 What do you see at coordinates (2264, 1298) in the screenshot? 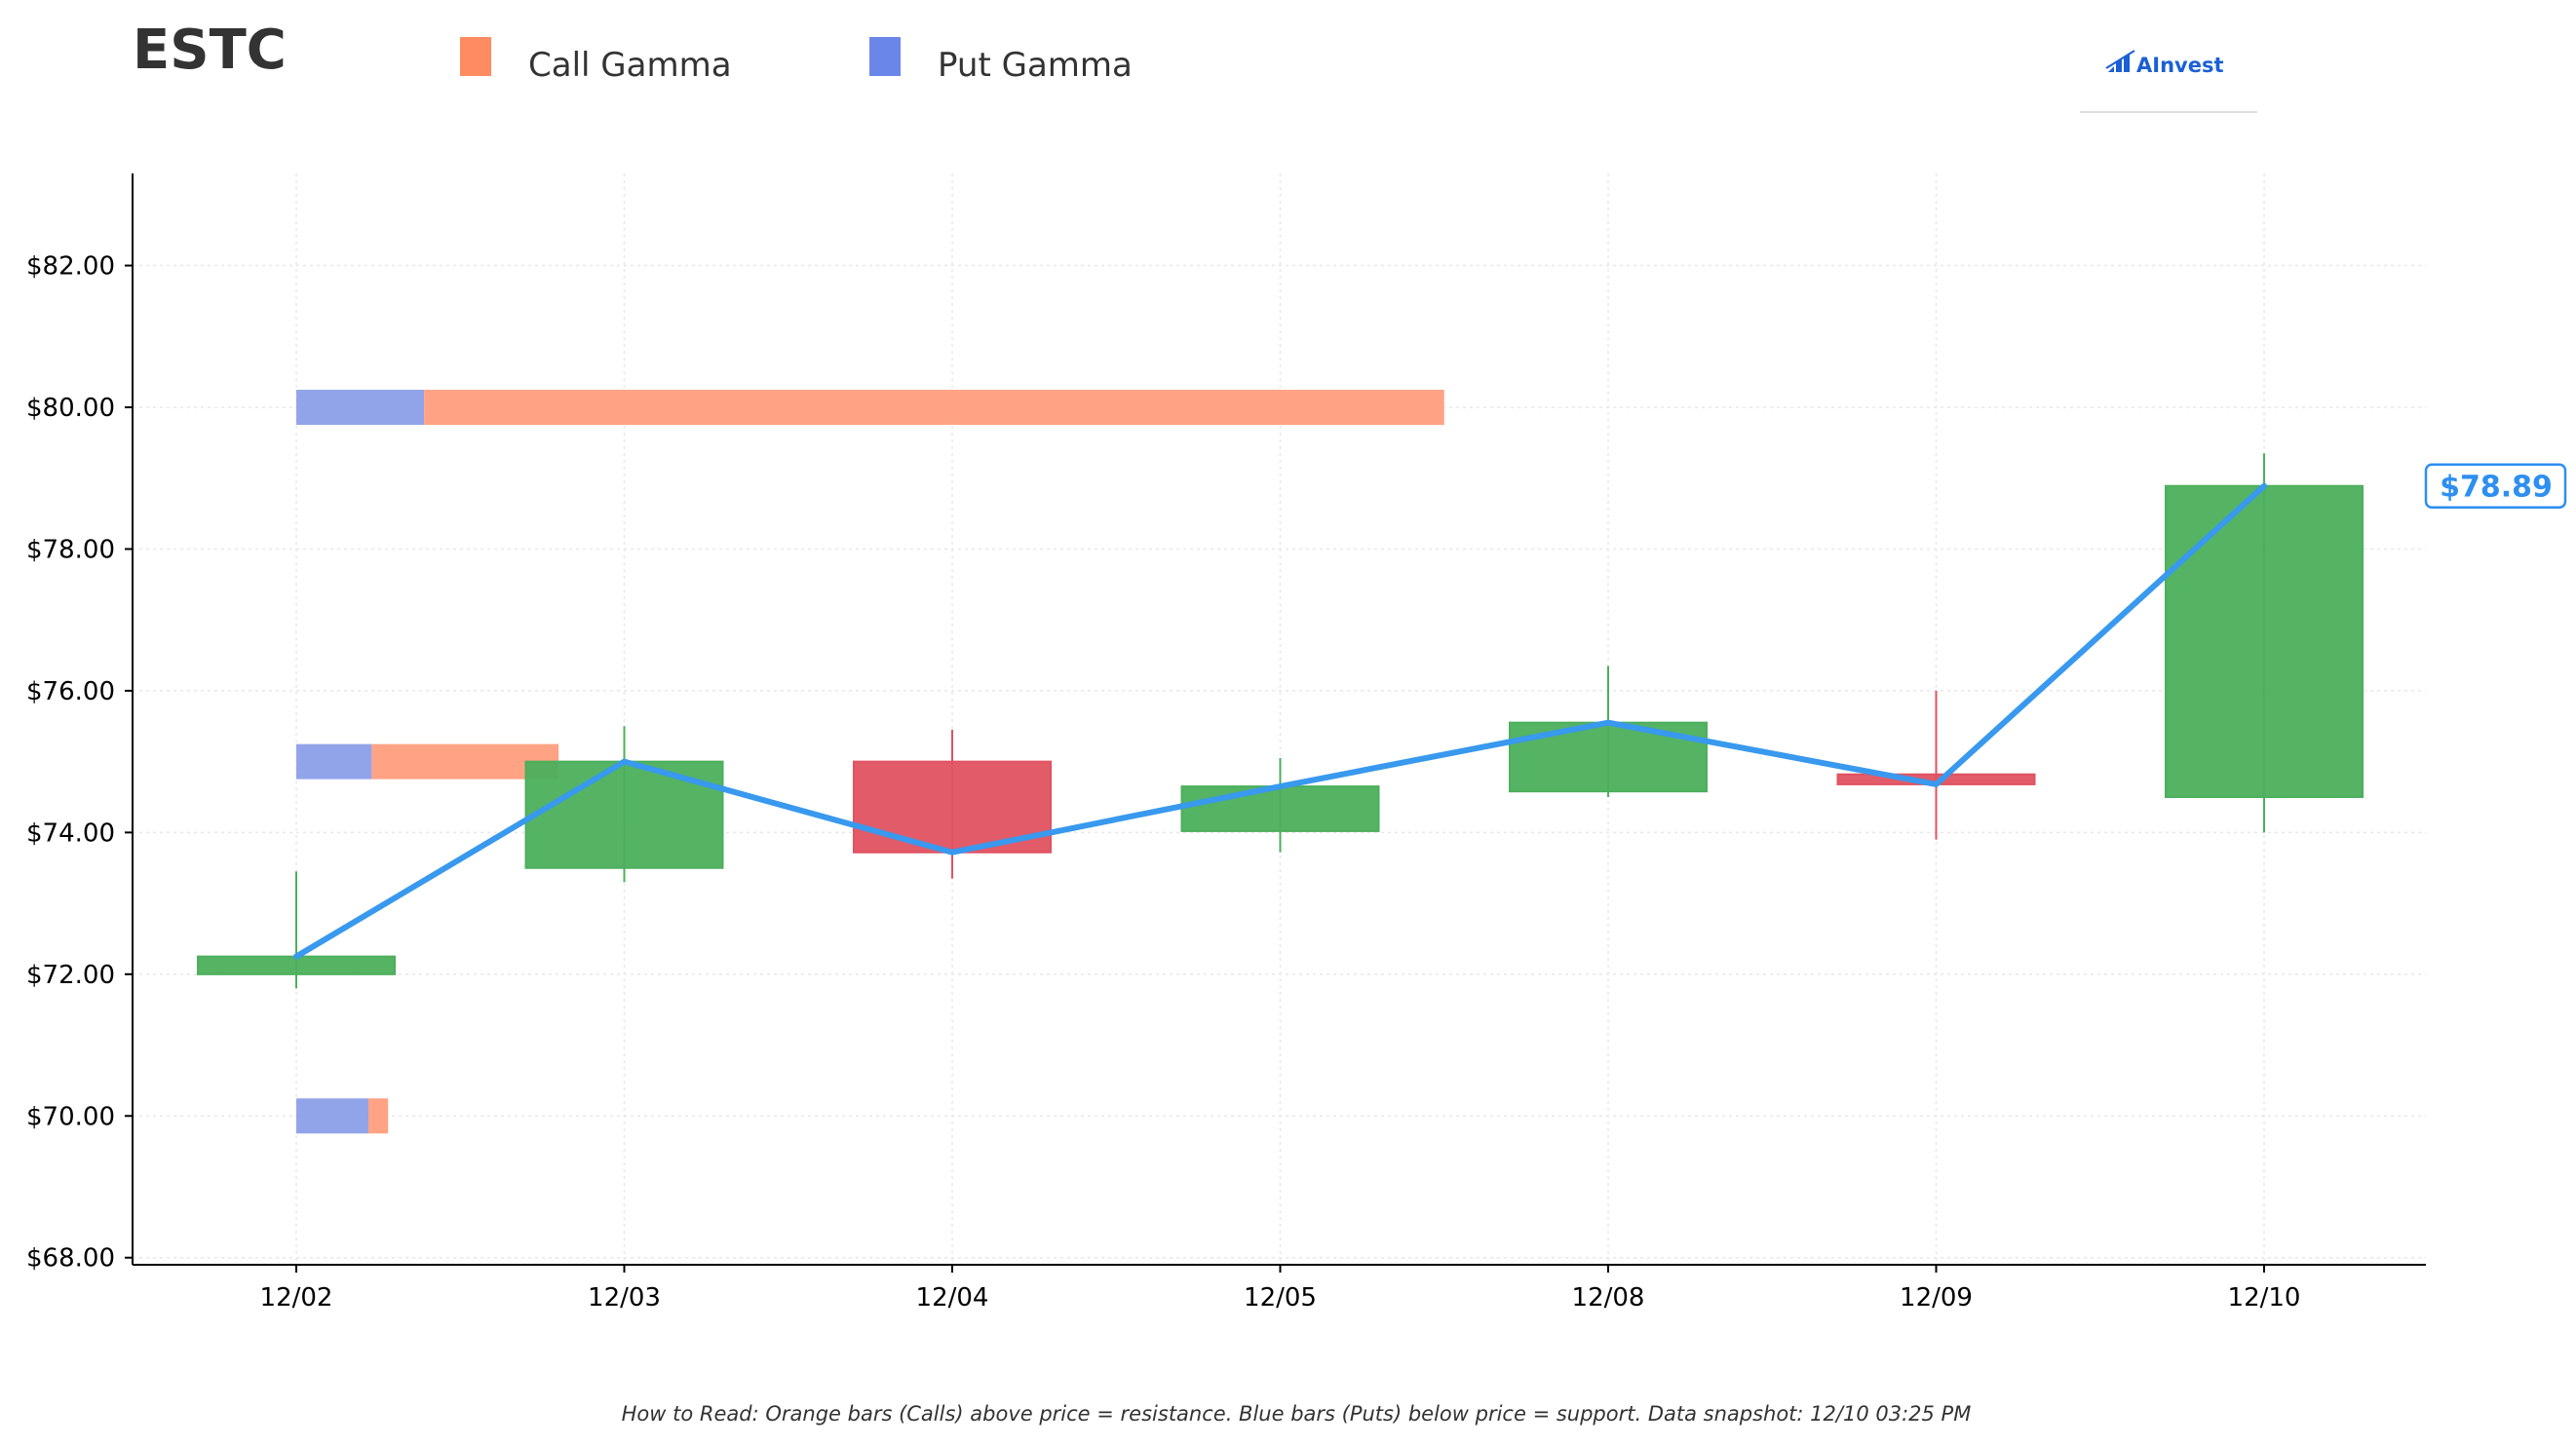
I see `x-tick-label-6: 12/10` at bounding box center [2264, 1298].